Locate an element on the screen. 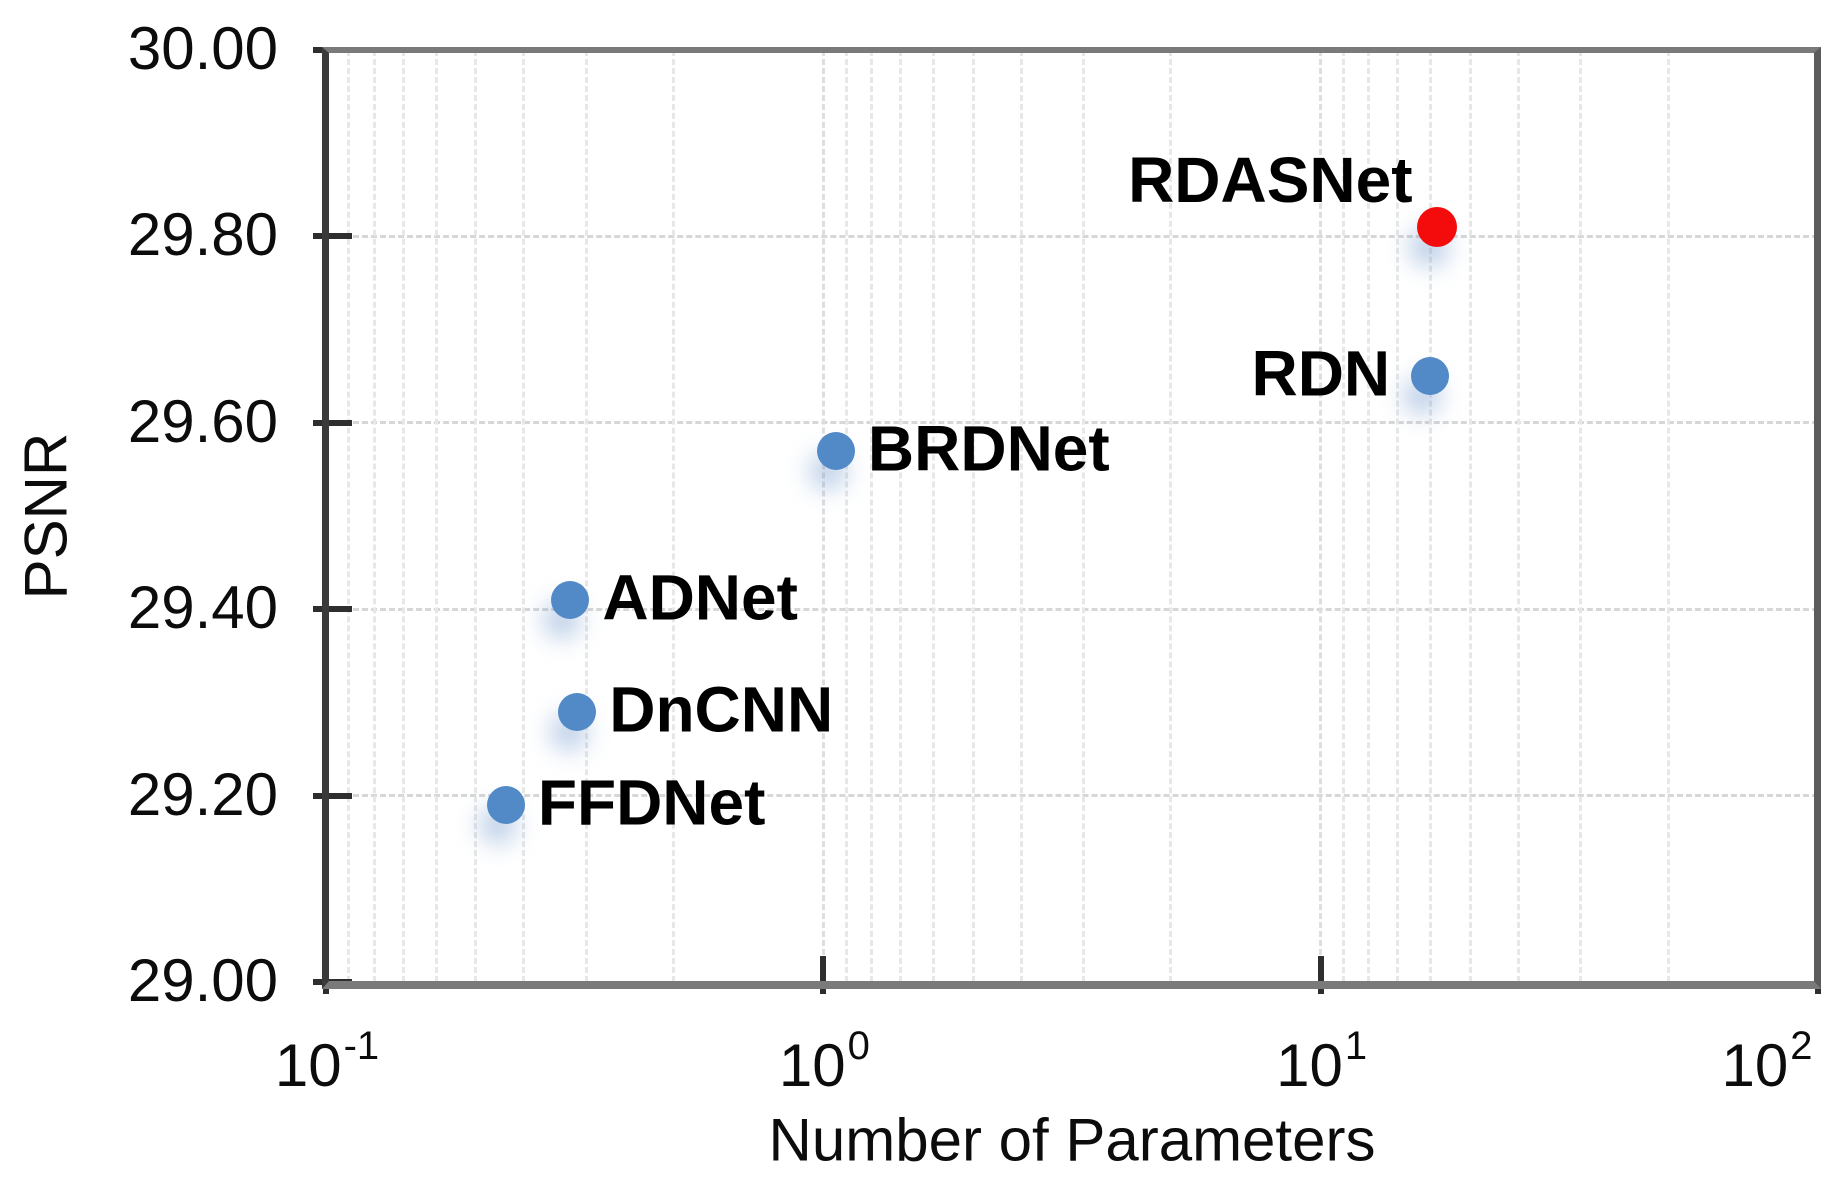 This screenshot has width=1846, height=1192. y-axis-tick-labels: 29.00 29.20 29.40 29.60 29.80 30.00 is located at coordinates (179, 514).